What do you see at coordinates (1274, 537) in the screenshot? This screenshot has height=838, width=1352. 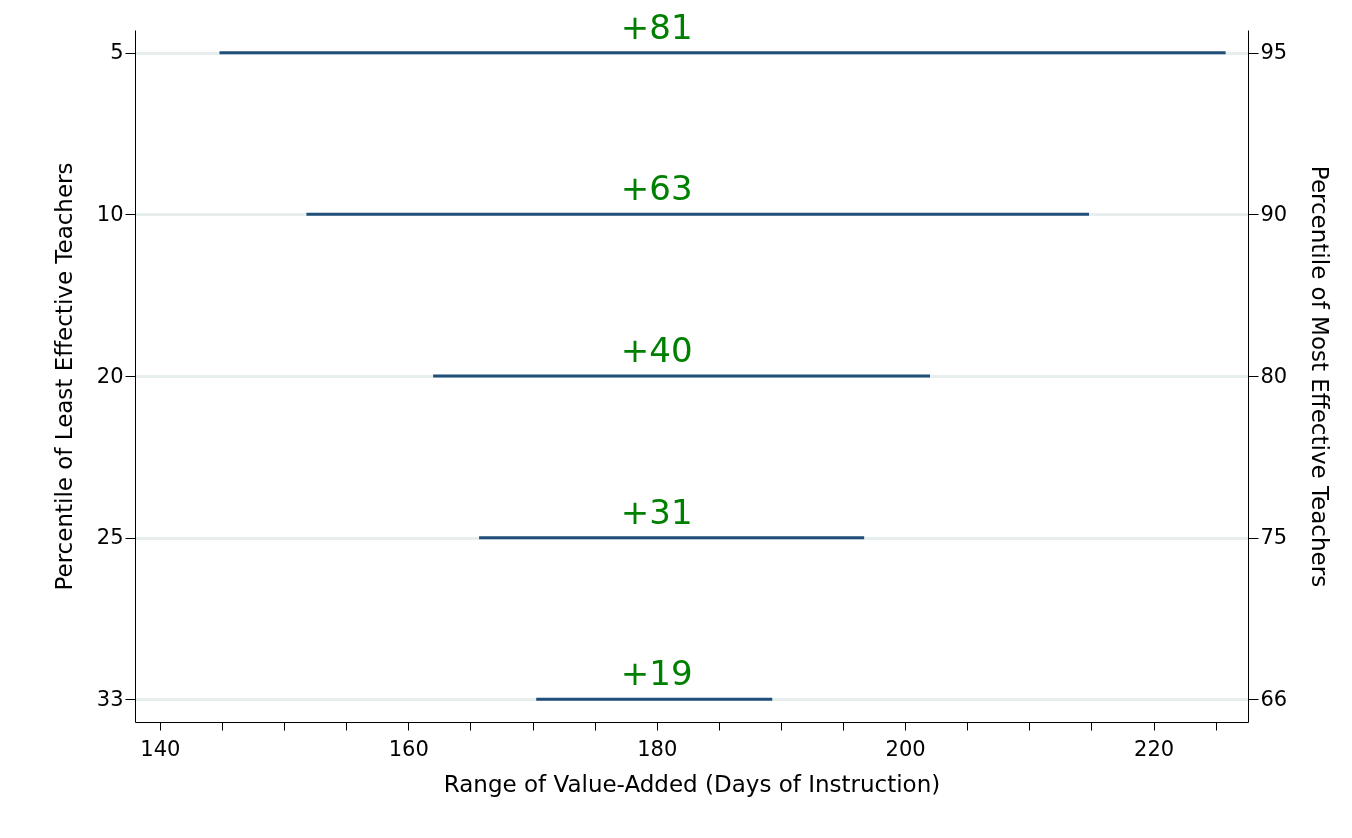 I see `y2-tick-label: 75` at bounding box center [1274, 537].